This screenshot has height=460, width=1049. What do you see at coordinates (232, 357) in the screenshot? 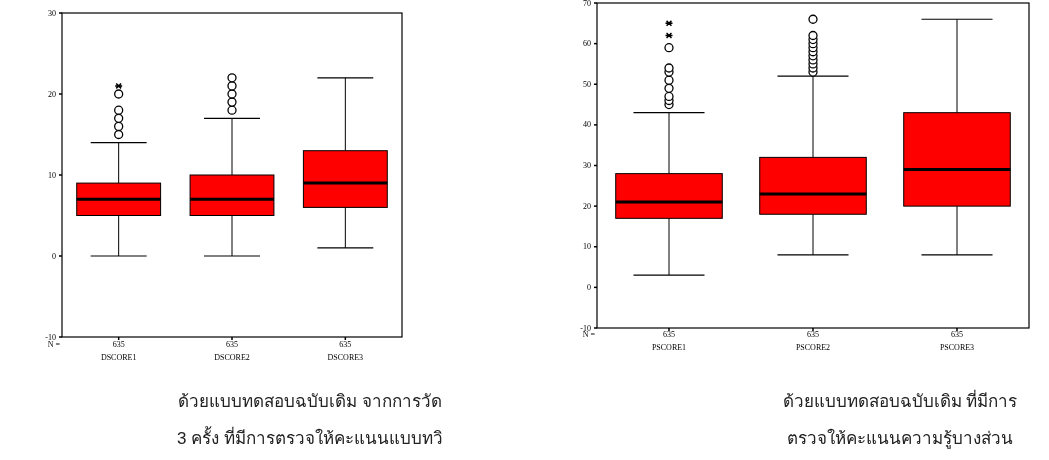
I see `x-tick-label: DSCORE2` at bounding box center [232, 357].